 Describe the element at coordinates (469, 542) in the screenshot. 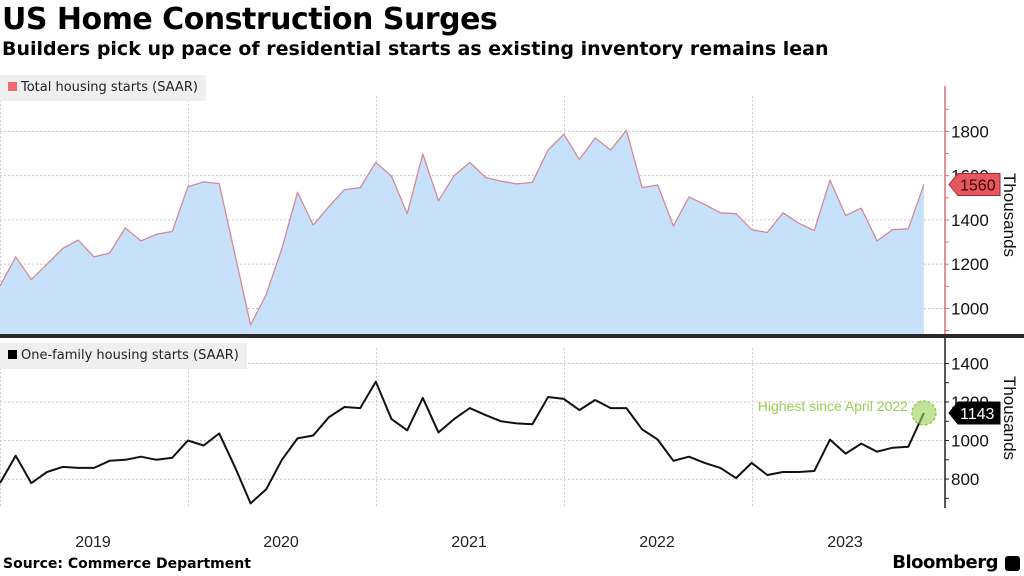

I see `x-tick-label: 2021` at that location.